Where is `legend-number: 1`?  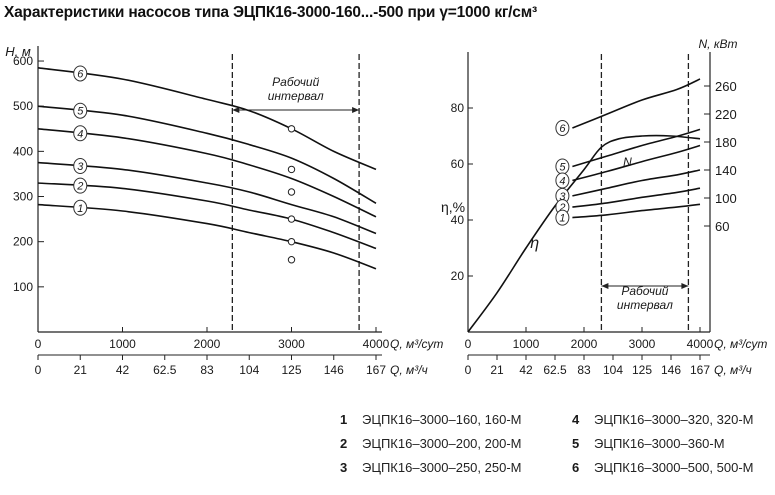
legend-number: 1 is located at coordinates (344, 419).